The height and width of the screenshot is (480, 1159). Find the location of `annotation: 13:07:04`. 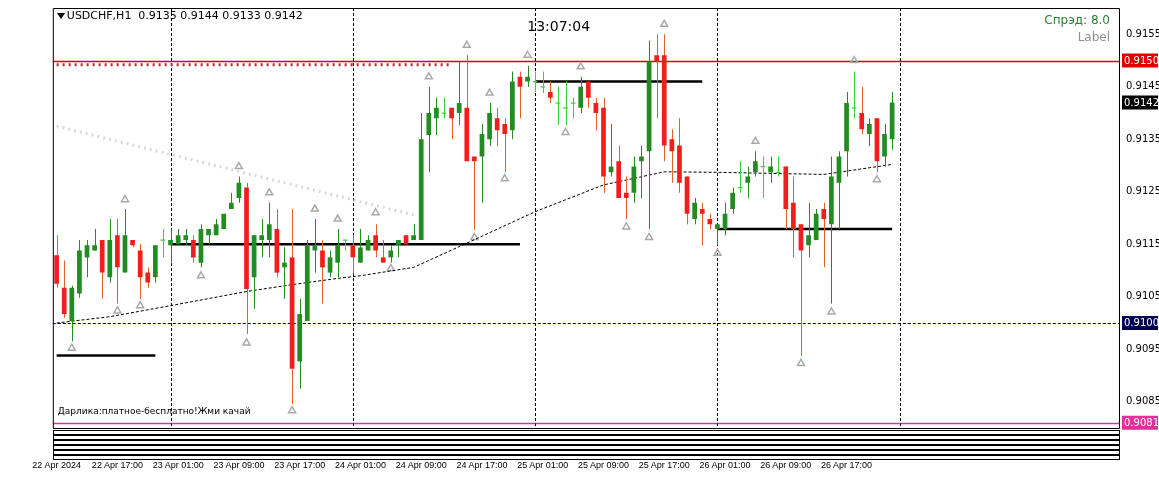

annotation: 13:07:04 is located at coordinates (559, 25).